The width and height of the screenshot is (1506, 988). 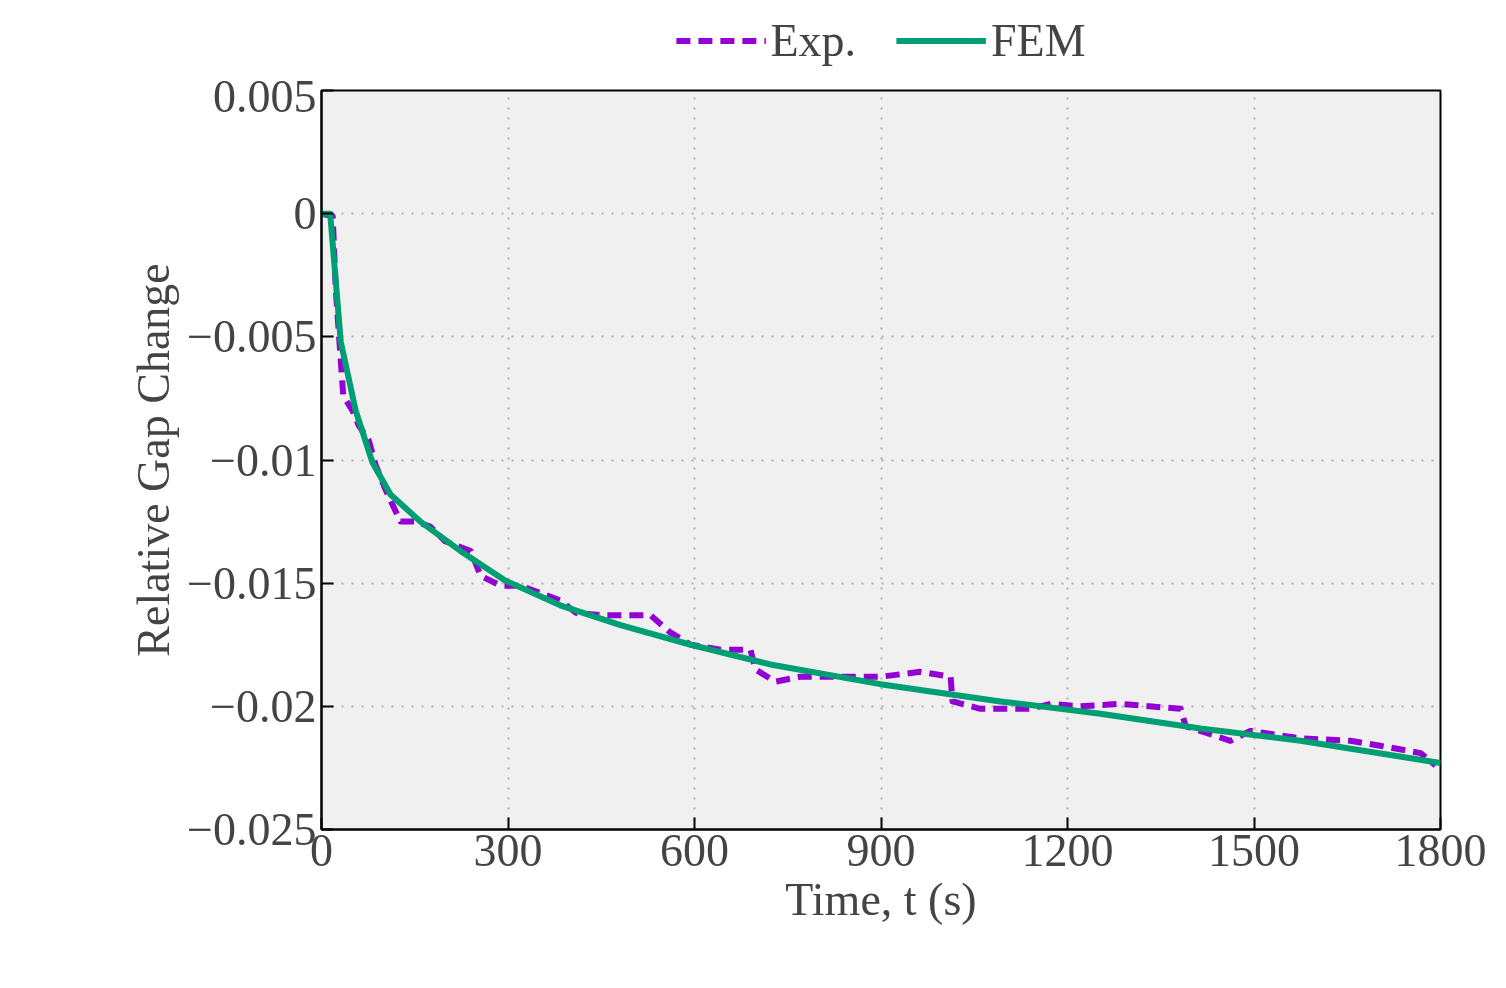 What do you see at coordinates (265, 96) in the screenshot?
I see `y-tick-label: 0.005` at bounding box center [265, 96].